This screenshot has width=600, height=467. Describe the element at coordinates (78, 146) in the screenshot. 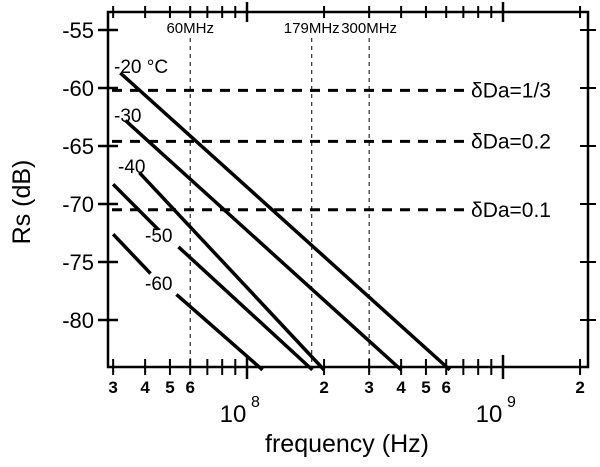

I see `y-tick-label: -65` at that location.